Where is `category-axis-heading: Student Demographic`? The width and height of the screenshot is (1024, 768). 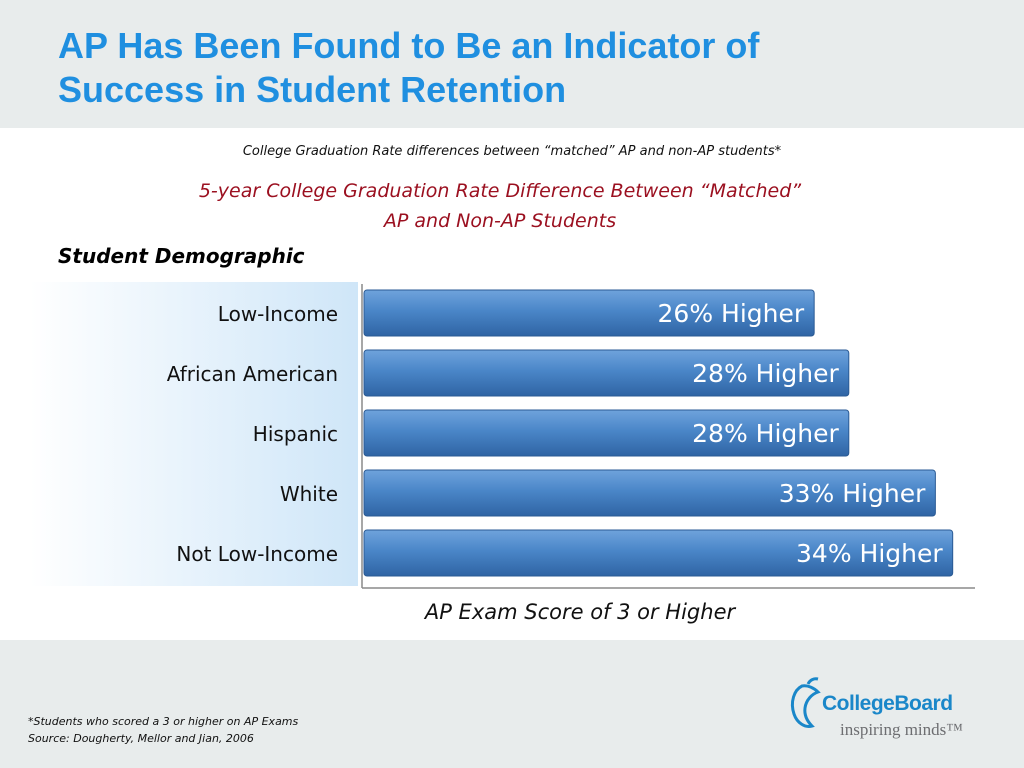 category-axis-heading: Student Demographic is located at coordinates (181, 256).